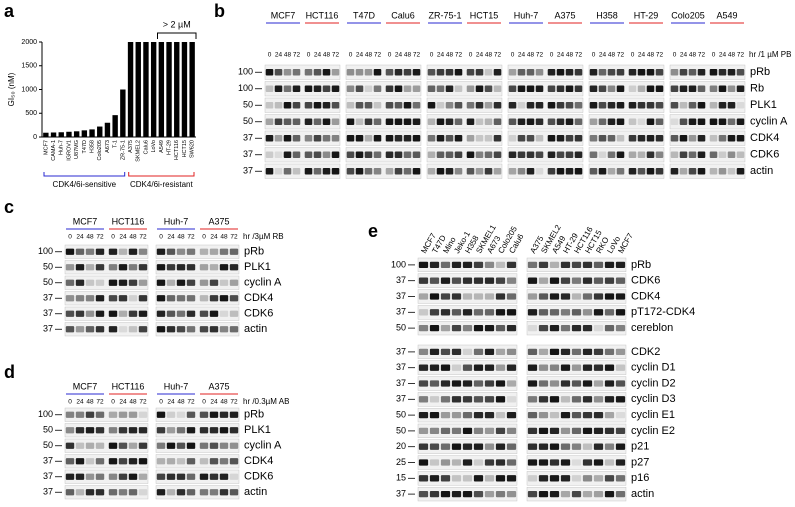  What do you see at coordinates (48, 298) in the screenshot?
I see `mw-marker: 37` at bounding box center [48, 298].